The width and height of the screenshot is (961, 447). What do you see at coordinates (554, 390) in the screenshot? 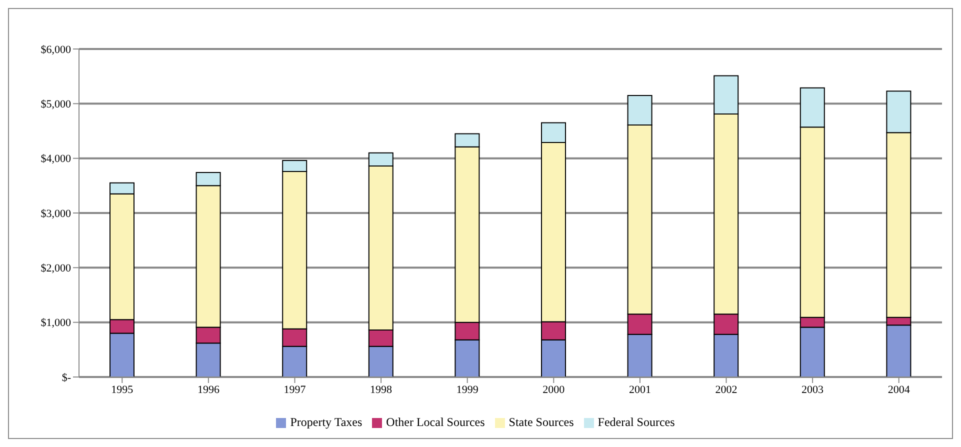
I see `x-tick-label: 2000` at bounding box center [554, 390].